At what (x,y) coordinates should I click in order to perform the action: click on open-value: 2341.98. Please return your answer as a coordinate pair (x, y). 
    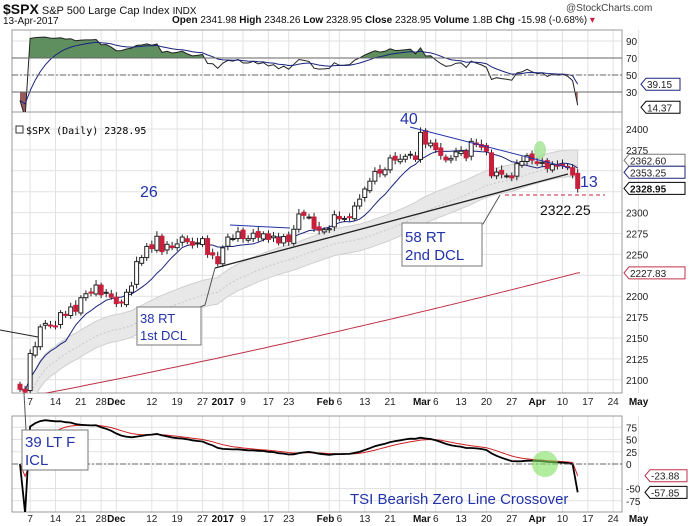
    Looking at the image, I should click on (218, 20).